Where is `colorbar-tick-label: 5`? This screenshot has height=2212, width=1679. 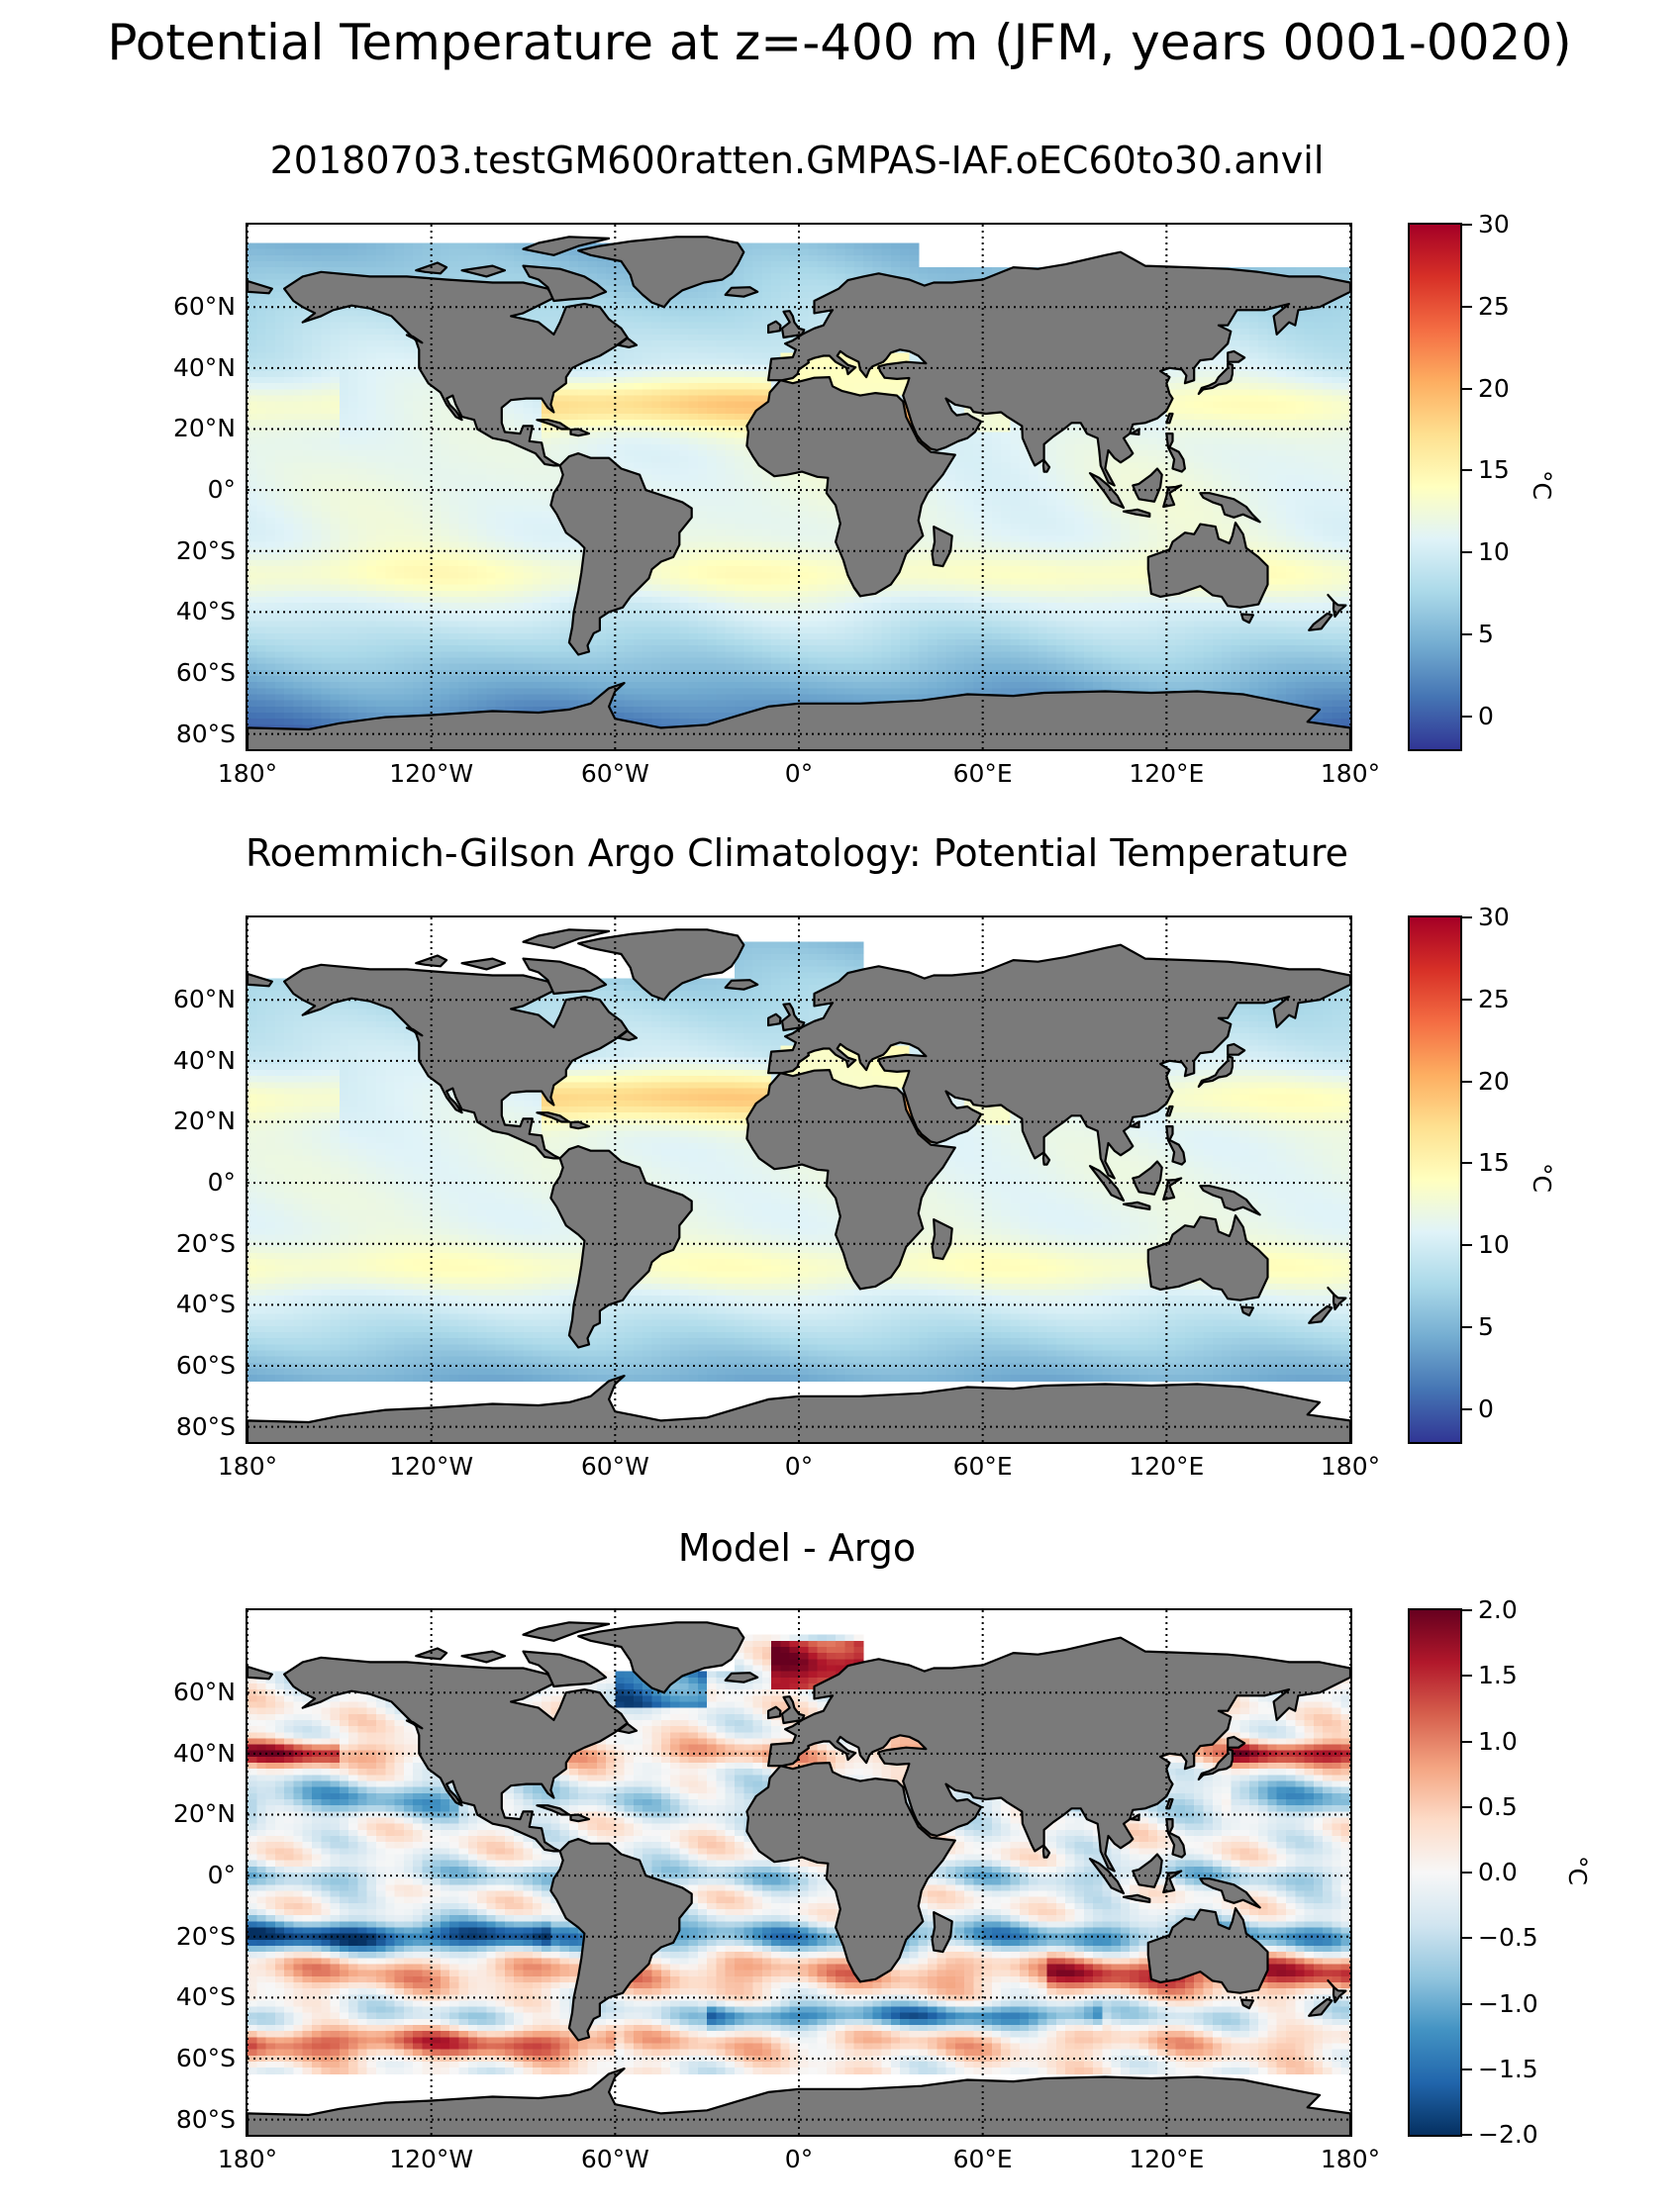
colorbar-tick-label: 5 is located at coordinates (1486, 1326).